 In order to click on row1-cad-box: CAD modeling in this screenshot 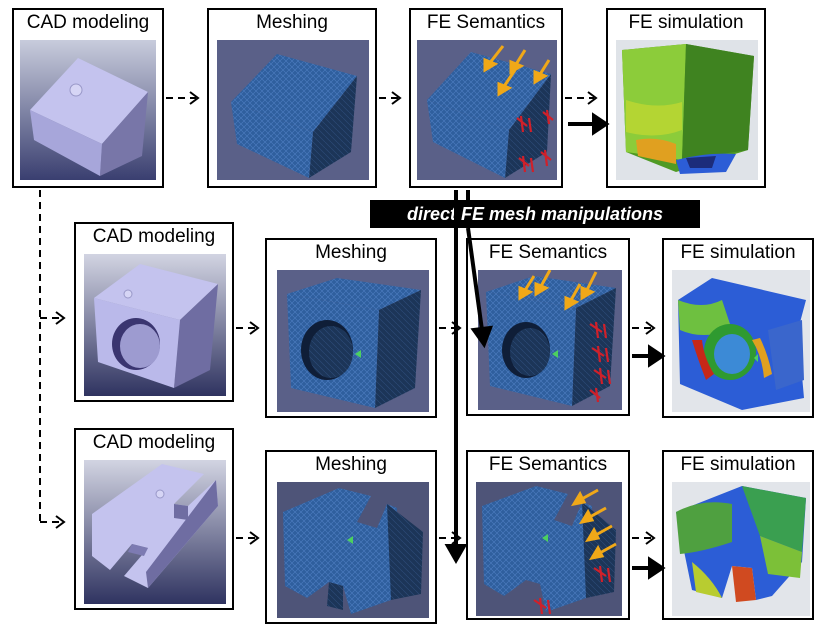, I will do `click(88, 98)`.